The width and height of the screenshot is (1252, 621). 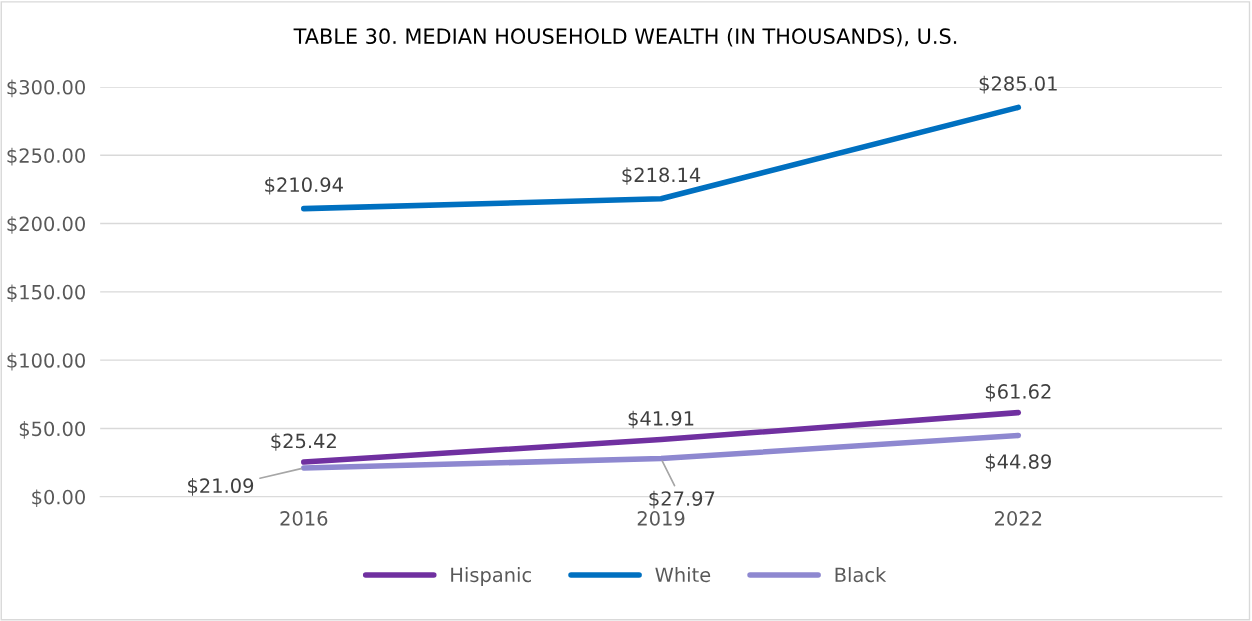 I want to click on data-label: $61.62, so click(x=1018, y=392).